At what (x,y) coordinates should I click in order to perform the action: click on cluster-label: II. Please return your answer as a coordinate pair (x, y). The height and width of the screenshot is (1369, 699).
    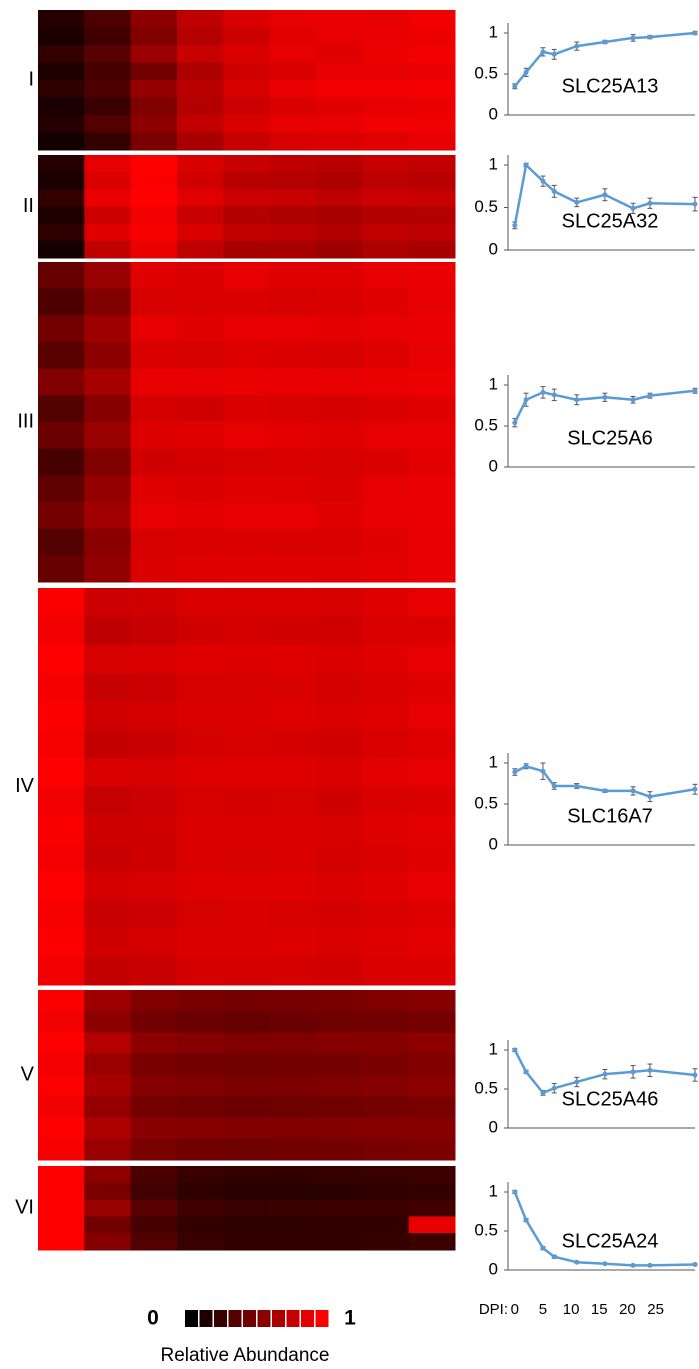
    Looking at the image, I should click on (28, 206).